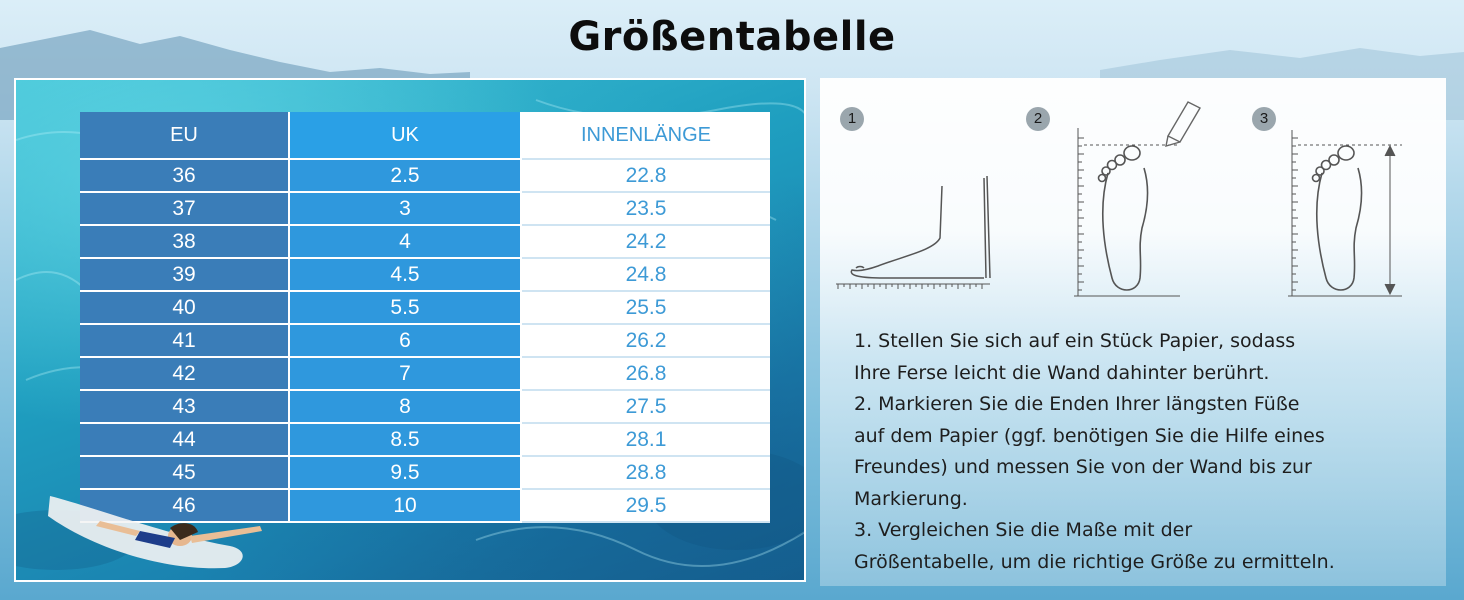  Describe the element at coordinates (406, 440) in the screenshot. I see `cell-uk: 8.5` at that location.